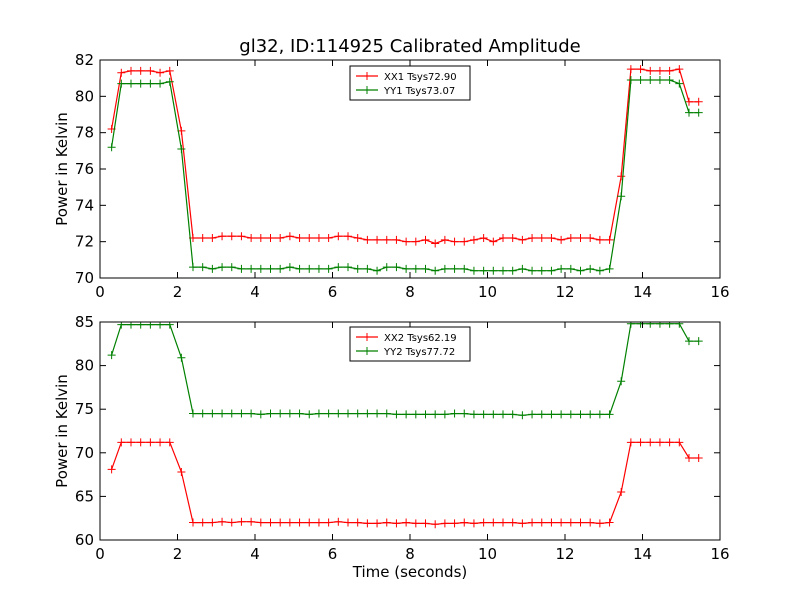  I want to click on x-tick-label: 0, so click(100, 292).